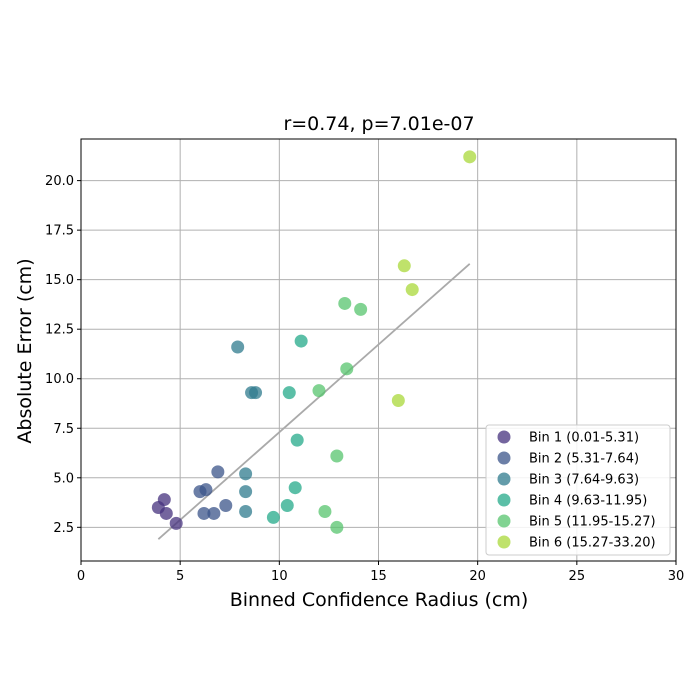 Image resolution: width=700 pixels, height=700 pixels. I want to click on x-axis-label: Binned Confidence Radius (cm), so click(379, 600).